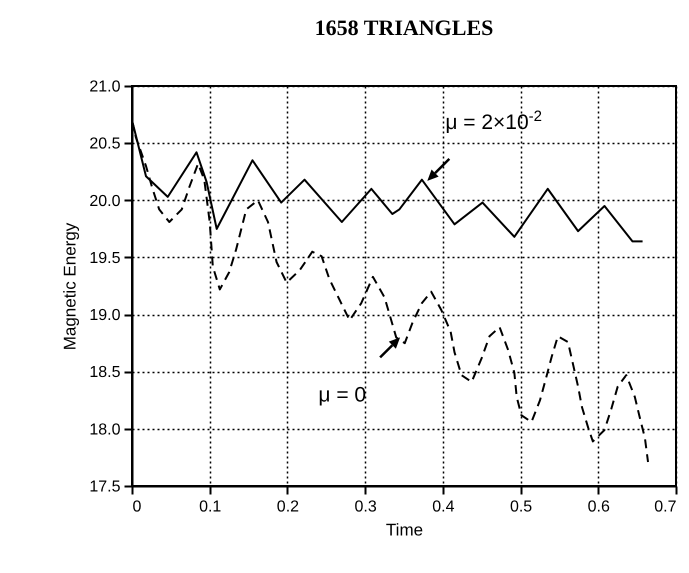 This screenshot has height=573, width=689. Describe the element at coordinates (288, 507) in the screenshot. I see `x-tick-label: 0.2` at that location.